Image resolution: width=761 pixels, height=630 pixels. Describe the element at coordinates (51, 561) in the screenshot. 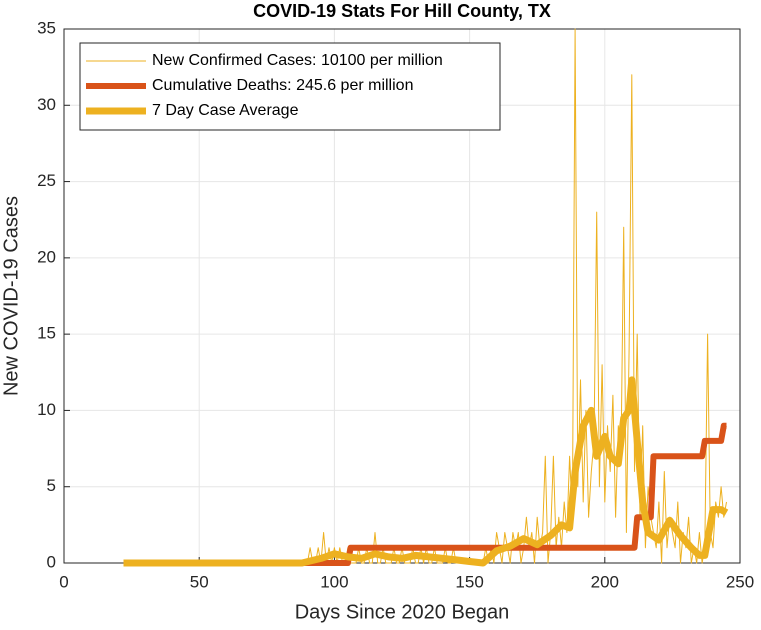

I see `y-tick-label: 0` at that location.